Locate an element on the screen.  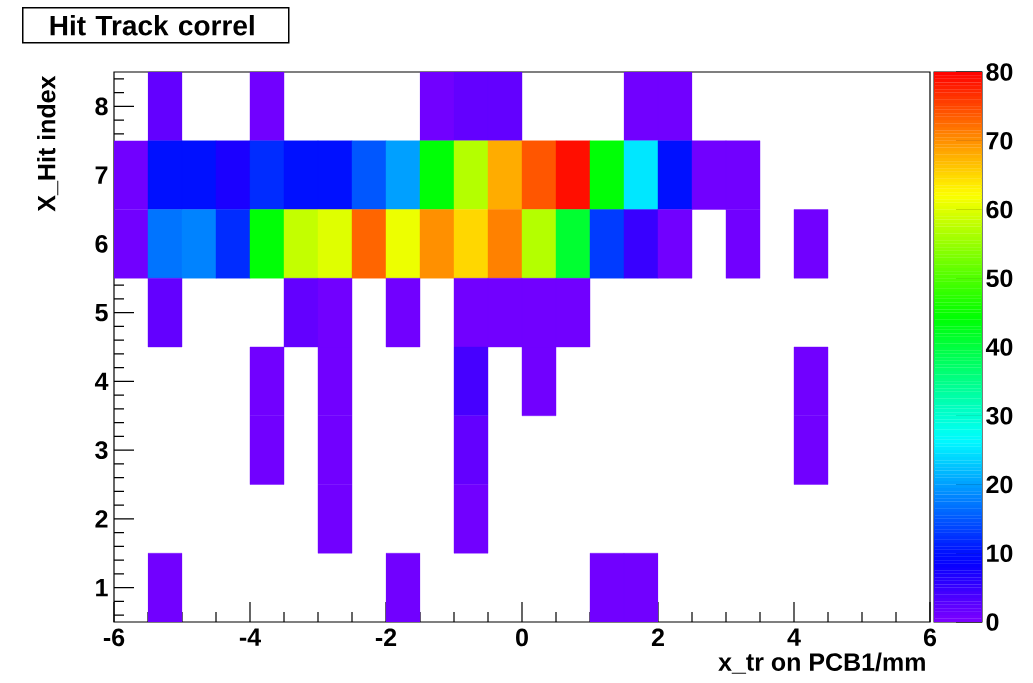
color-bar-label: 70 is located at coordinates (999, 140).